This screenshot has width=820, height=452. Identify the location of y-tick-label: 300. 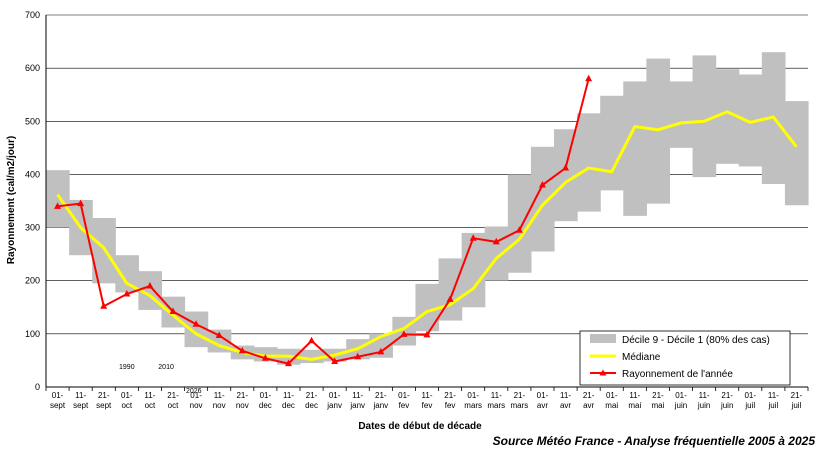
(32, 228).